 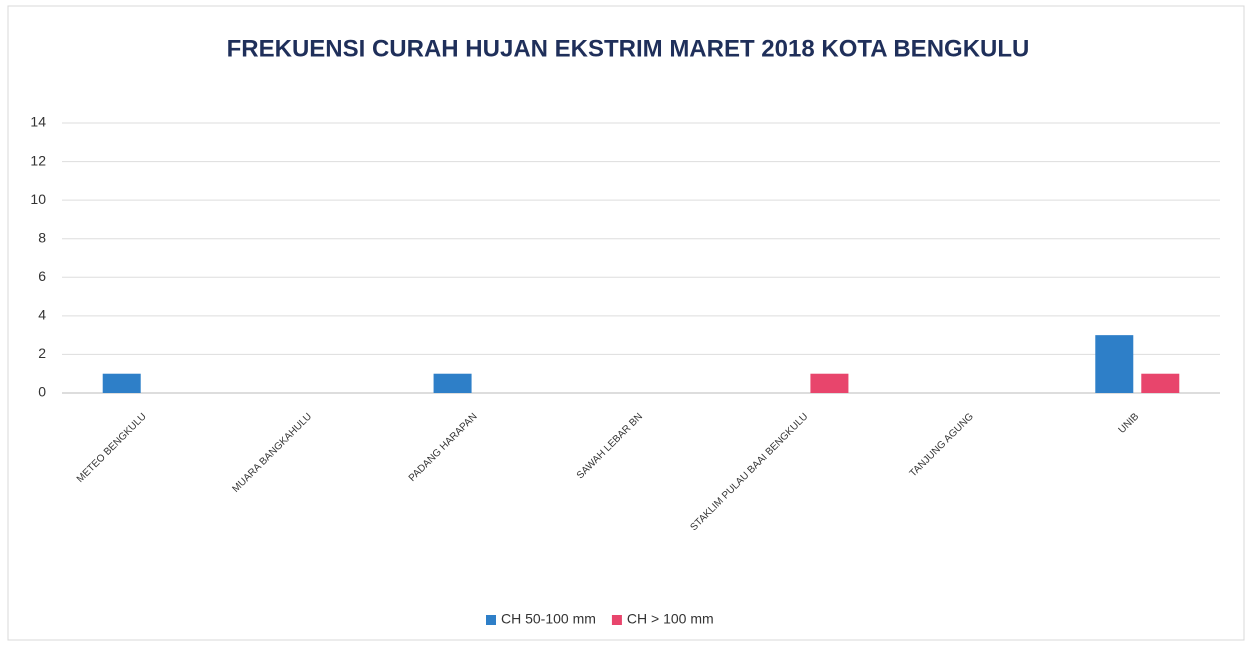 I want to click on x-tick-label: UNIB, so click(x=1129, y=423).